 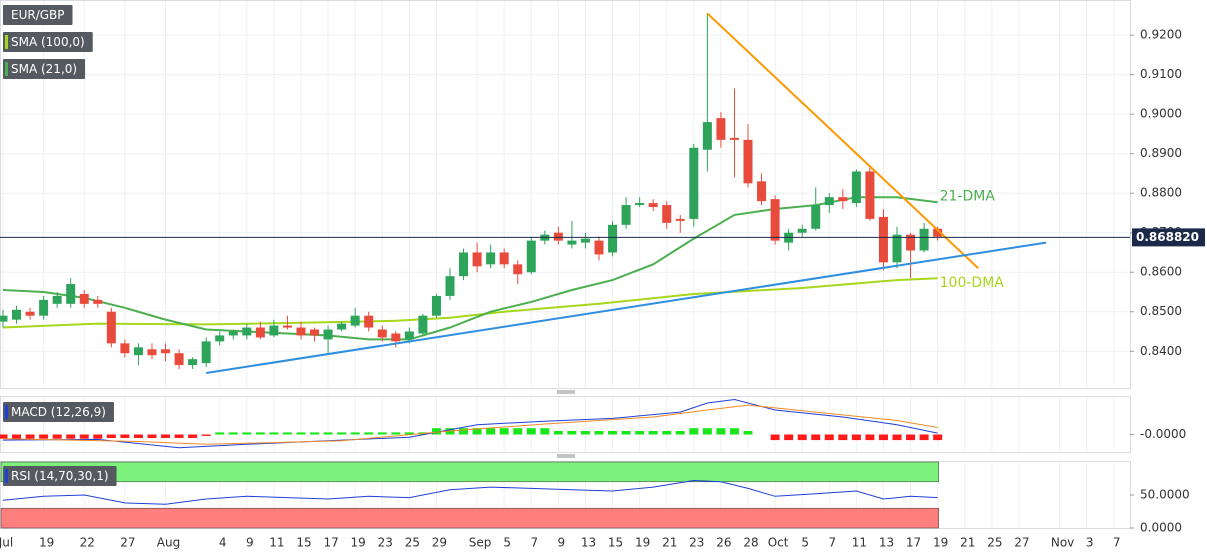 I want to click on y-tick-label: 50.0000, so click(x=1165, y=495).